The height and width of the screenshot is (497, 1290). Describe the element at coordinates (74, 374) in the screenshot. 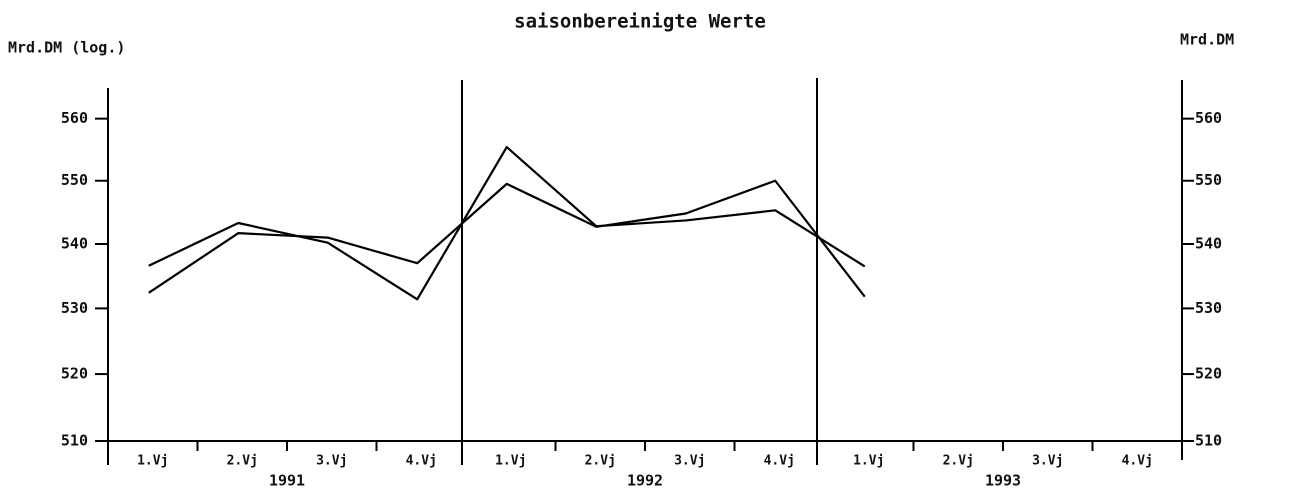

I see `y-tick-label: 520` at that location.